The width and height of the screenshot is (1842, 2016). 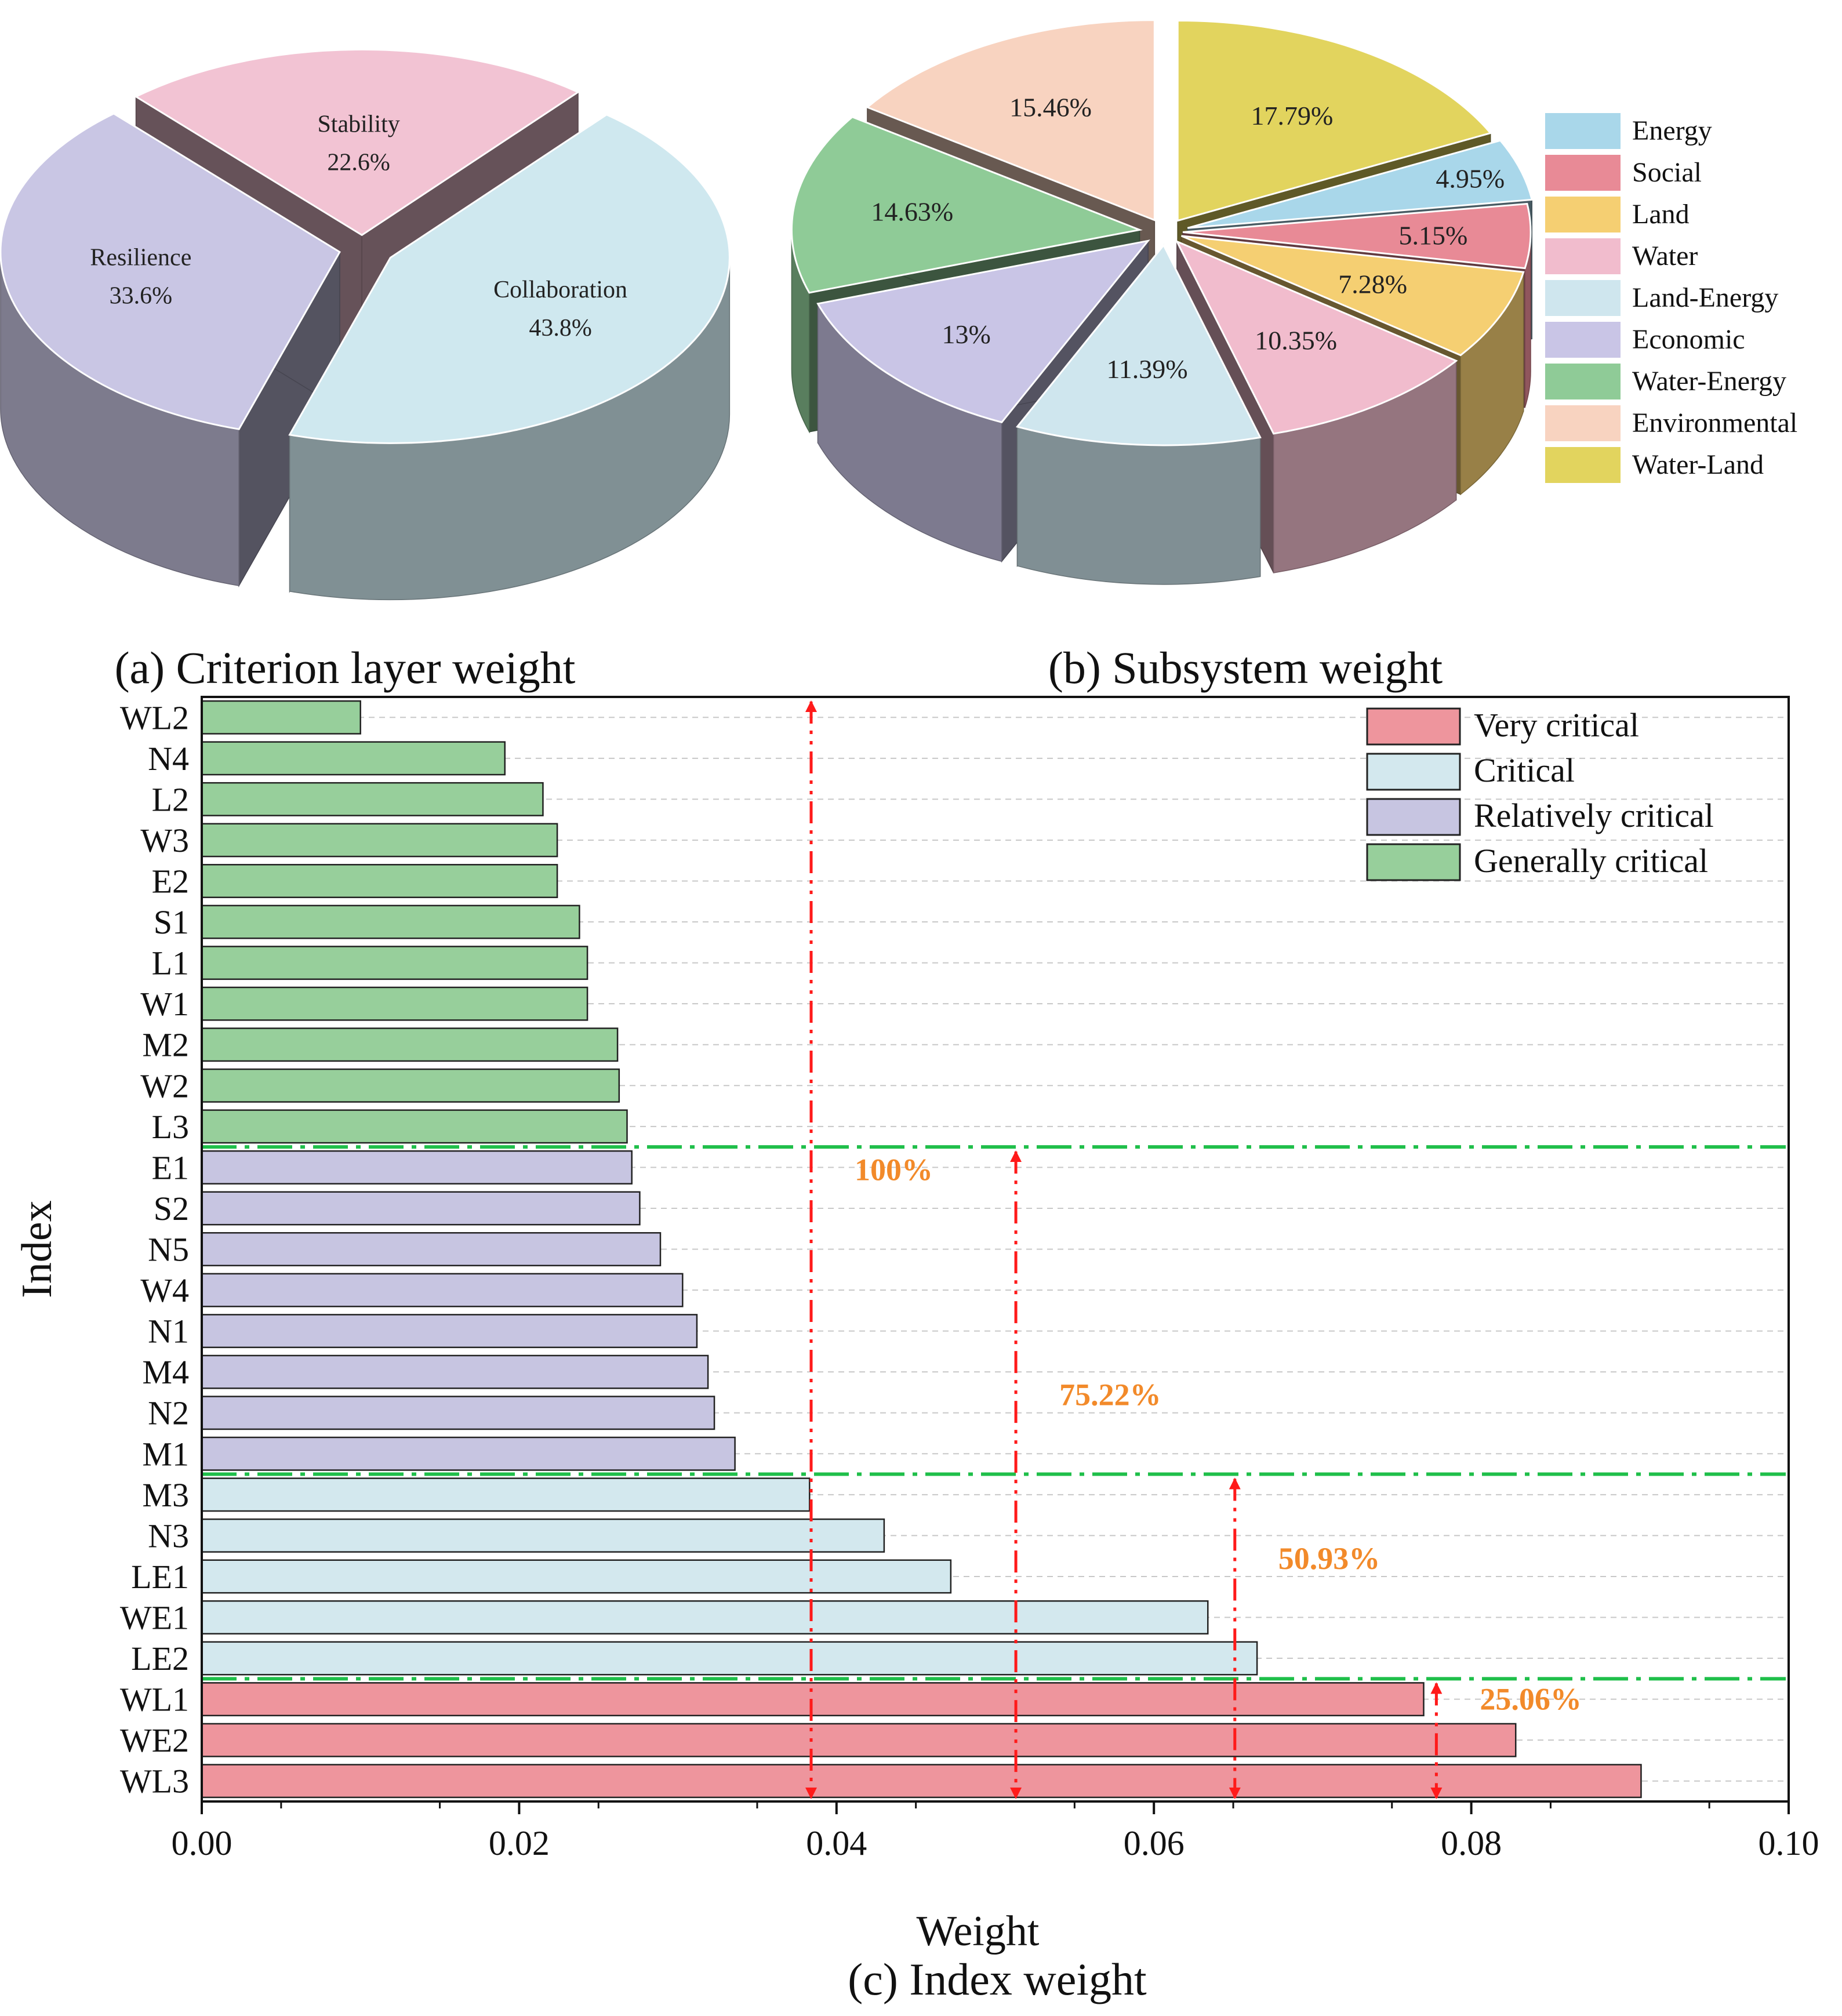 I want to click on bar-le2, so click(x=729, y=1658).